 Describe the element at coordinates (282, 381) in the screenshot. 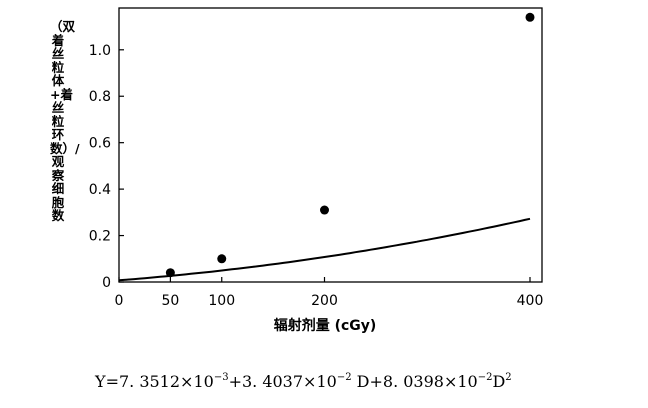

I see `formula-part: +3. 4037×10` at that location.